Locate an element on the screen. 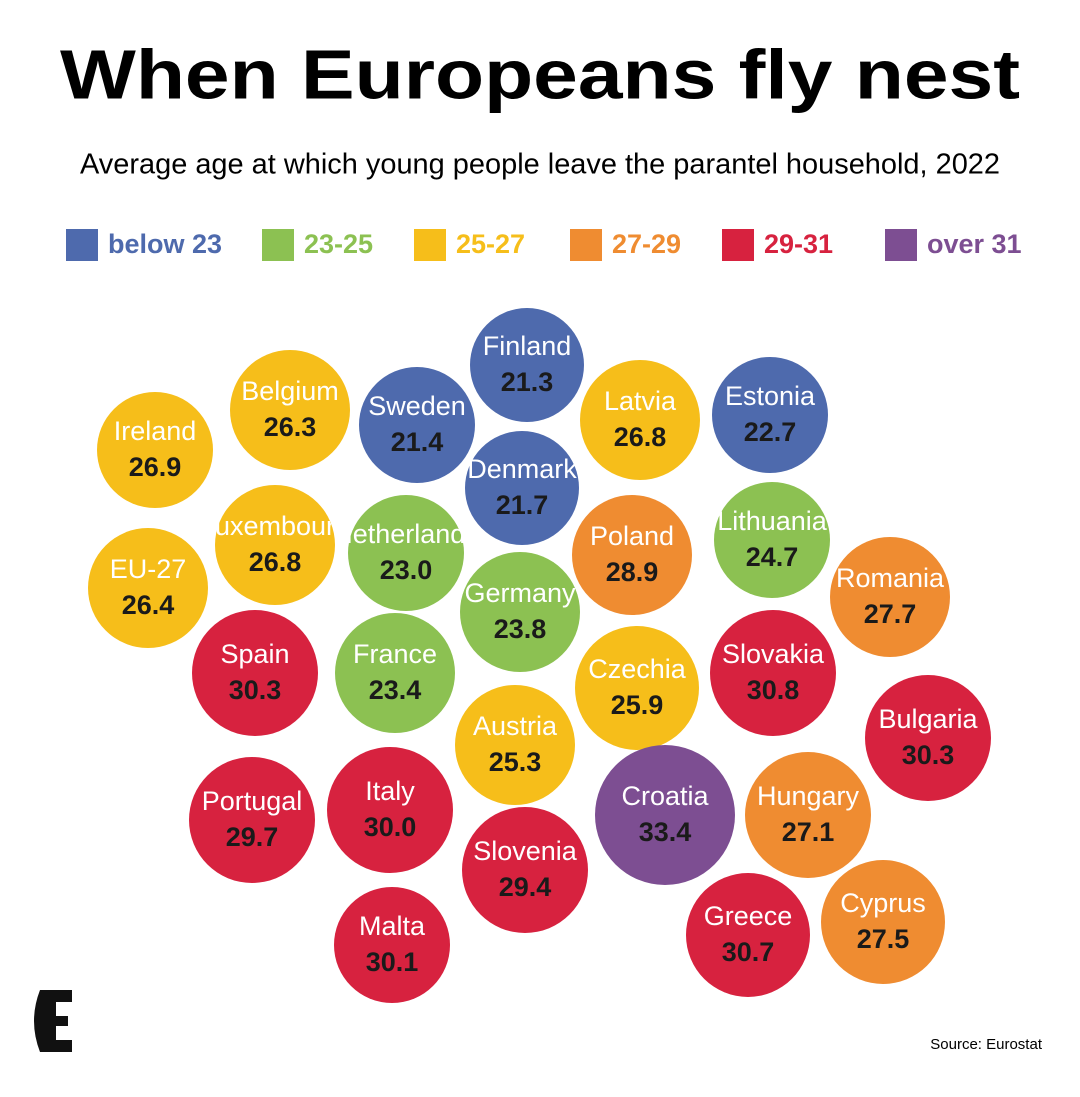 The image size is (1080, 1097). country-label: Estonia is located at coordinates (770, 396).